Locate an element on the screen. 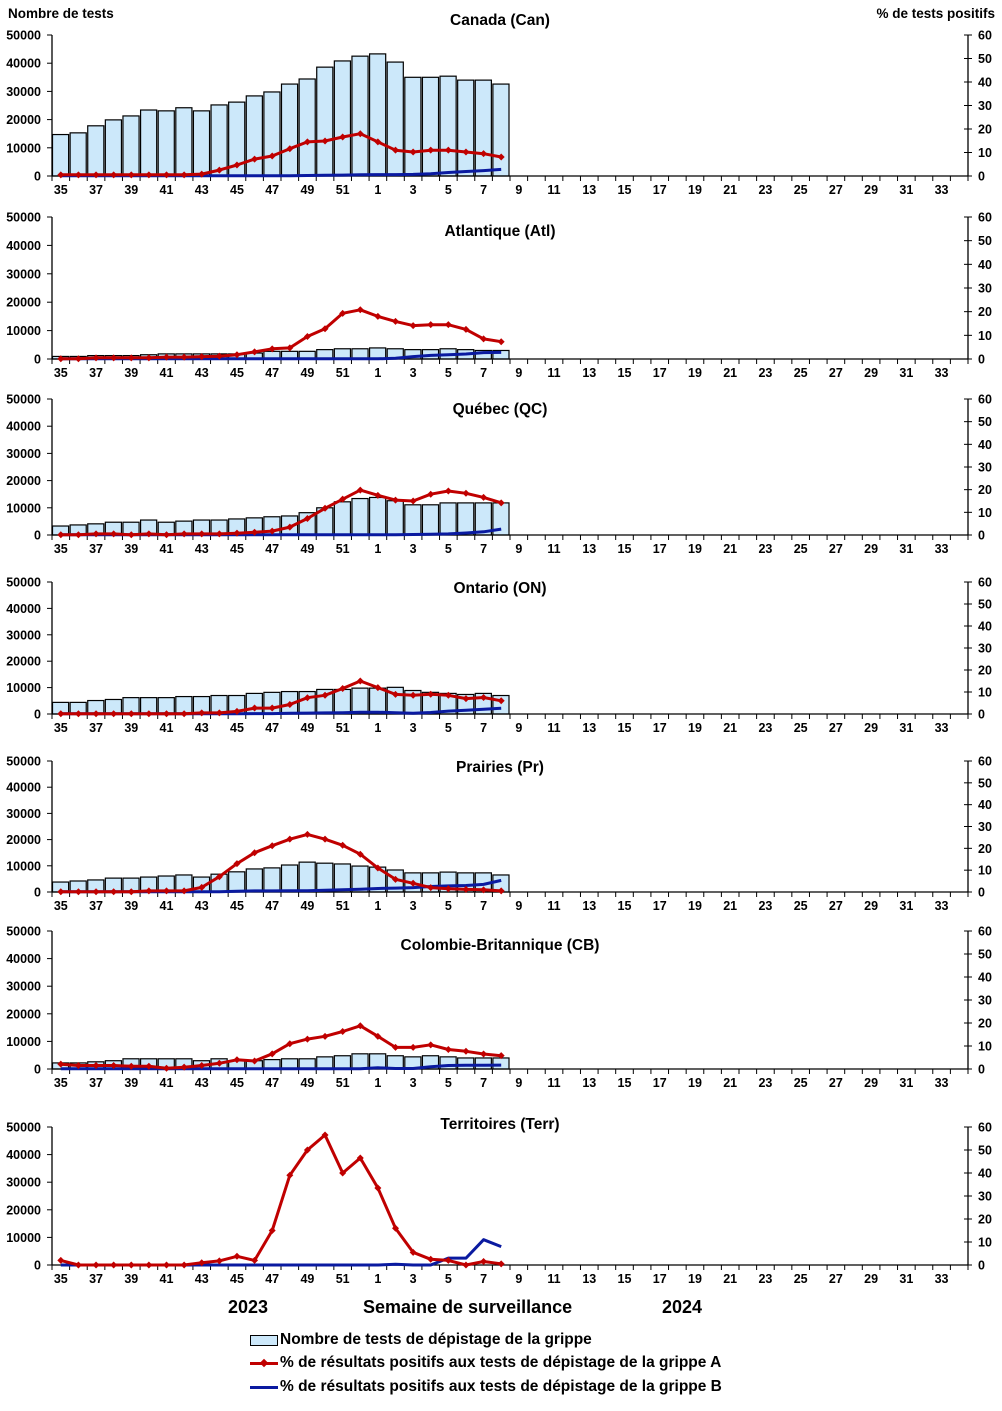 The image size is (1002, 1411). x-tick-label: 15 is located at coordinates (625, 906).